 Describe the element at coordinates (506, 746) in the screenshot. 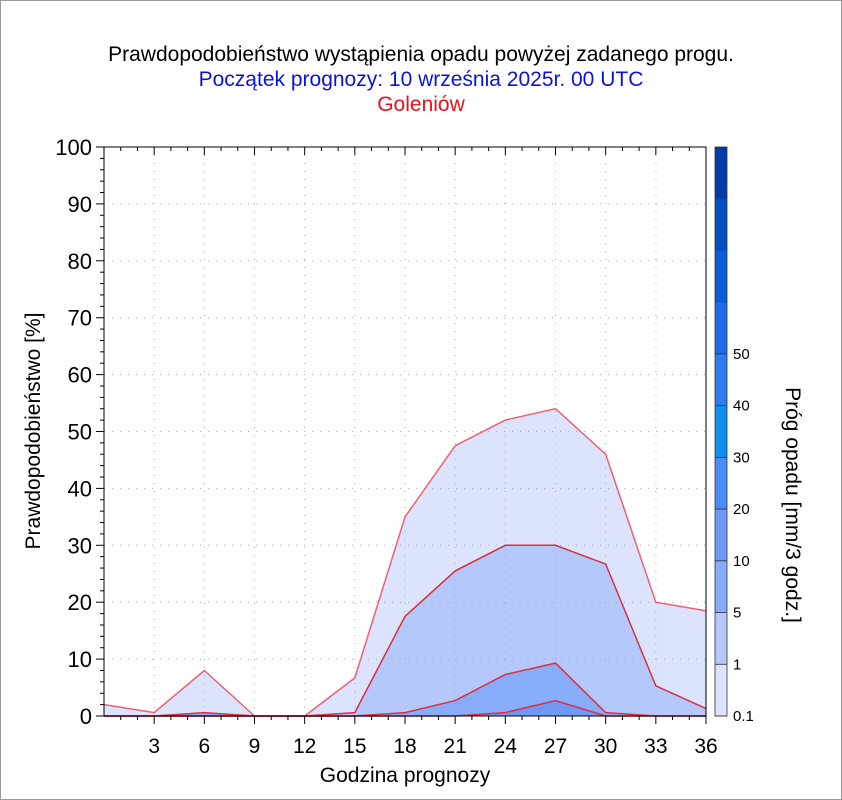

I see `x-tick-label: 24` at that location.